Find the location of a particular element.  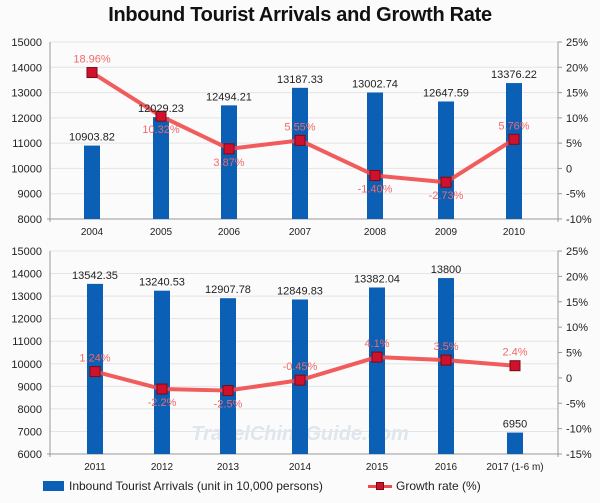

x-axis-tick-label: 2008 is located at coordinates (375, 232).